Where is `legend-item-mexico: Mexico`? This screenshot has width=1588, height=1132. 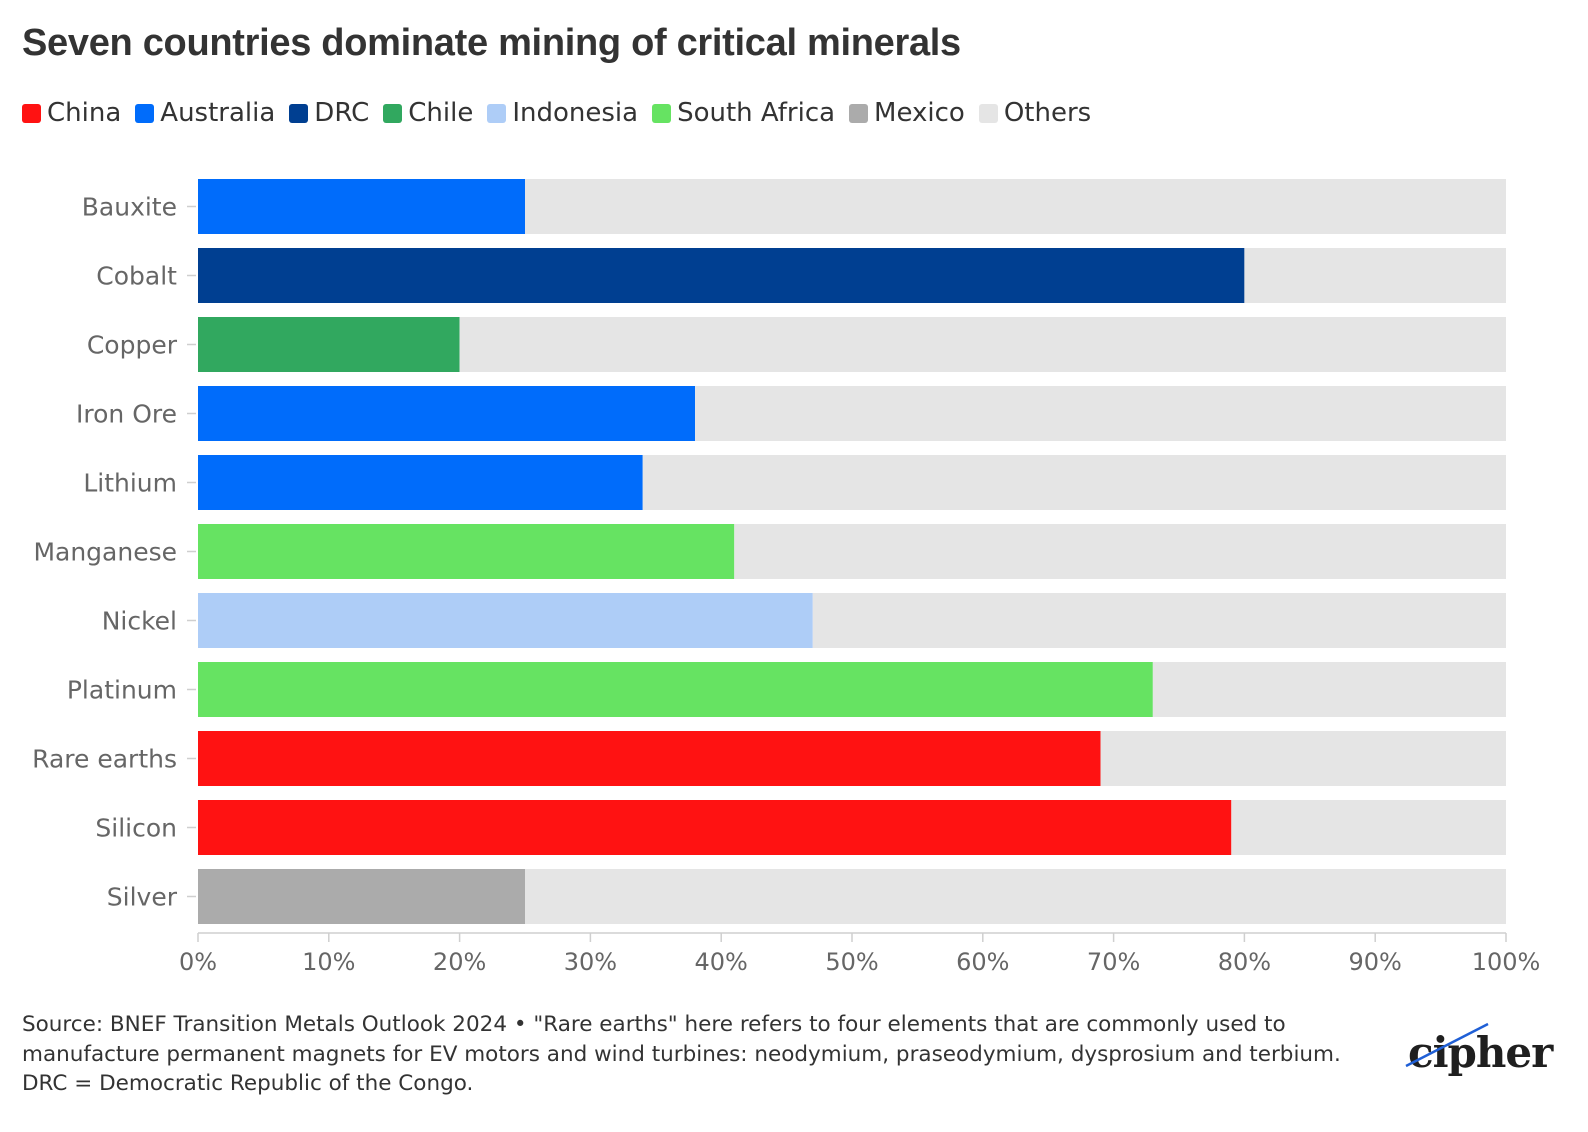 legend-item-mexico: Mexico is located at coordinates (907, 113).